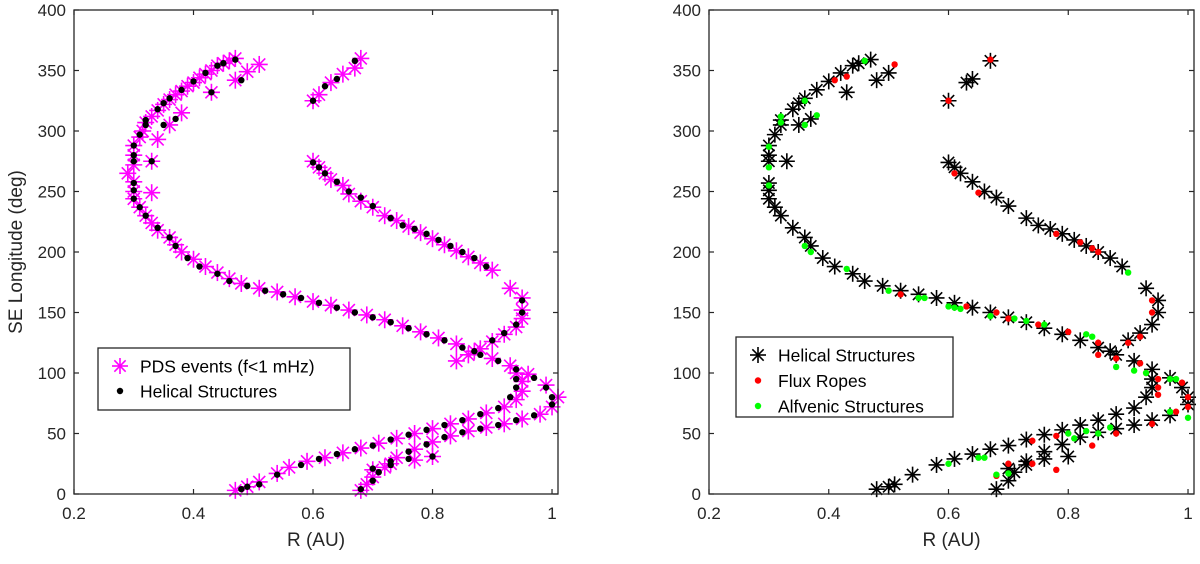  What do you see at coordinates (52, 131) in the screenshot?
I see `y-tick-label: 300` at bounding box center [52, 131].